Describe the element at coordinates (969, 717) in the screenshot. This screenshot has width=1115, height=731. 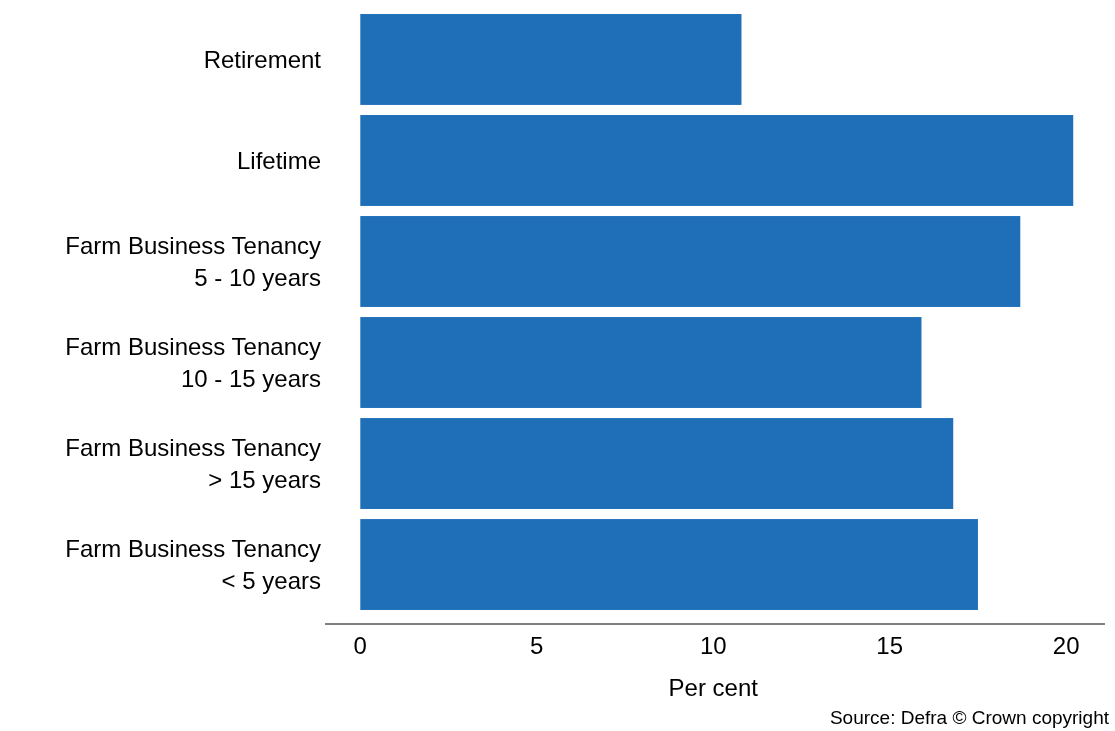
I see `source-note: Source: Defra © Crown copyright` at that location.